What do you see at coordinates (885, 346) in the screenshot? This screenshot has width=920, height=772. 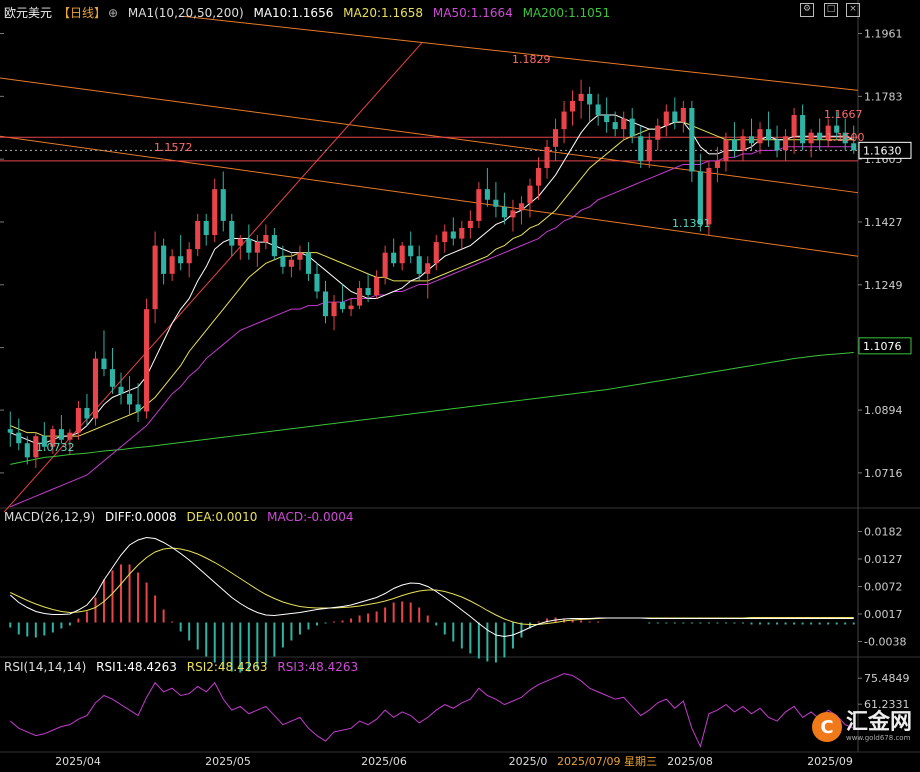 I see `ma200-price-box` at bounding box center [885, 346].